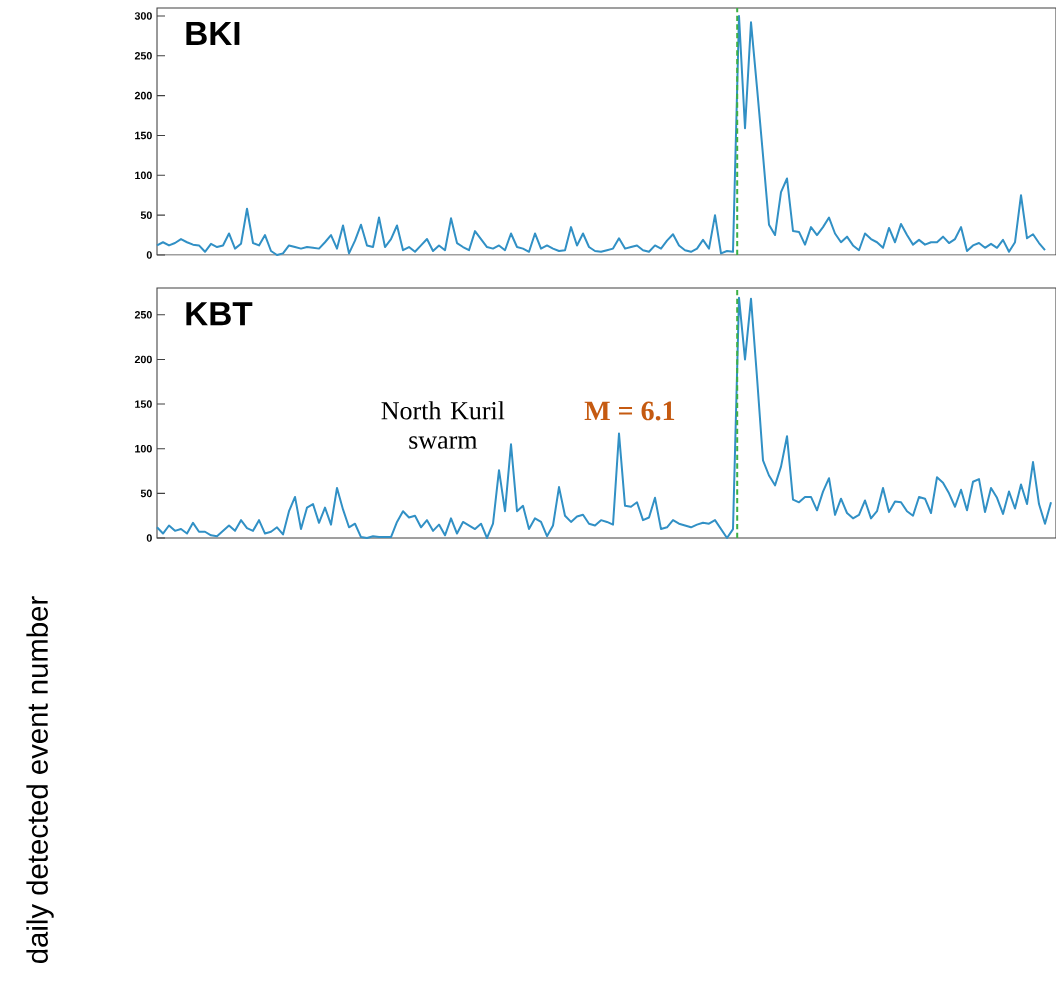  What do you see at coordinates (143, 16) in the screenshot?
I see `y-tick-label: 300` at bounding box center [143, 16].